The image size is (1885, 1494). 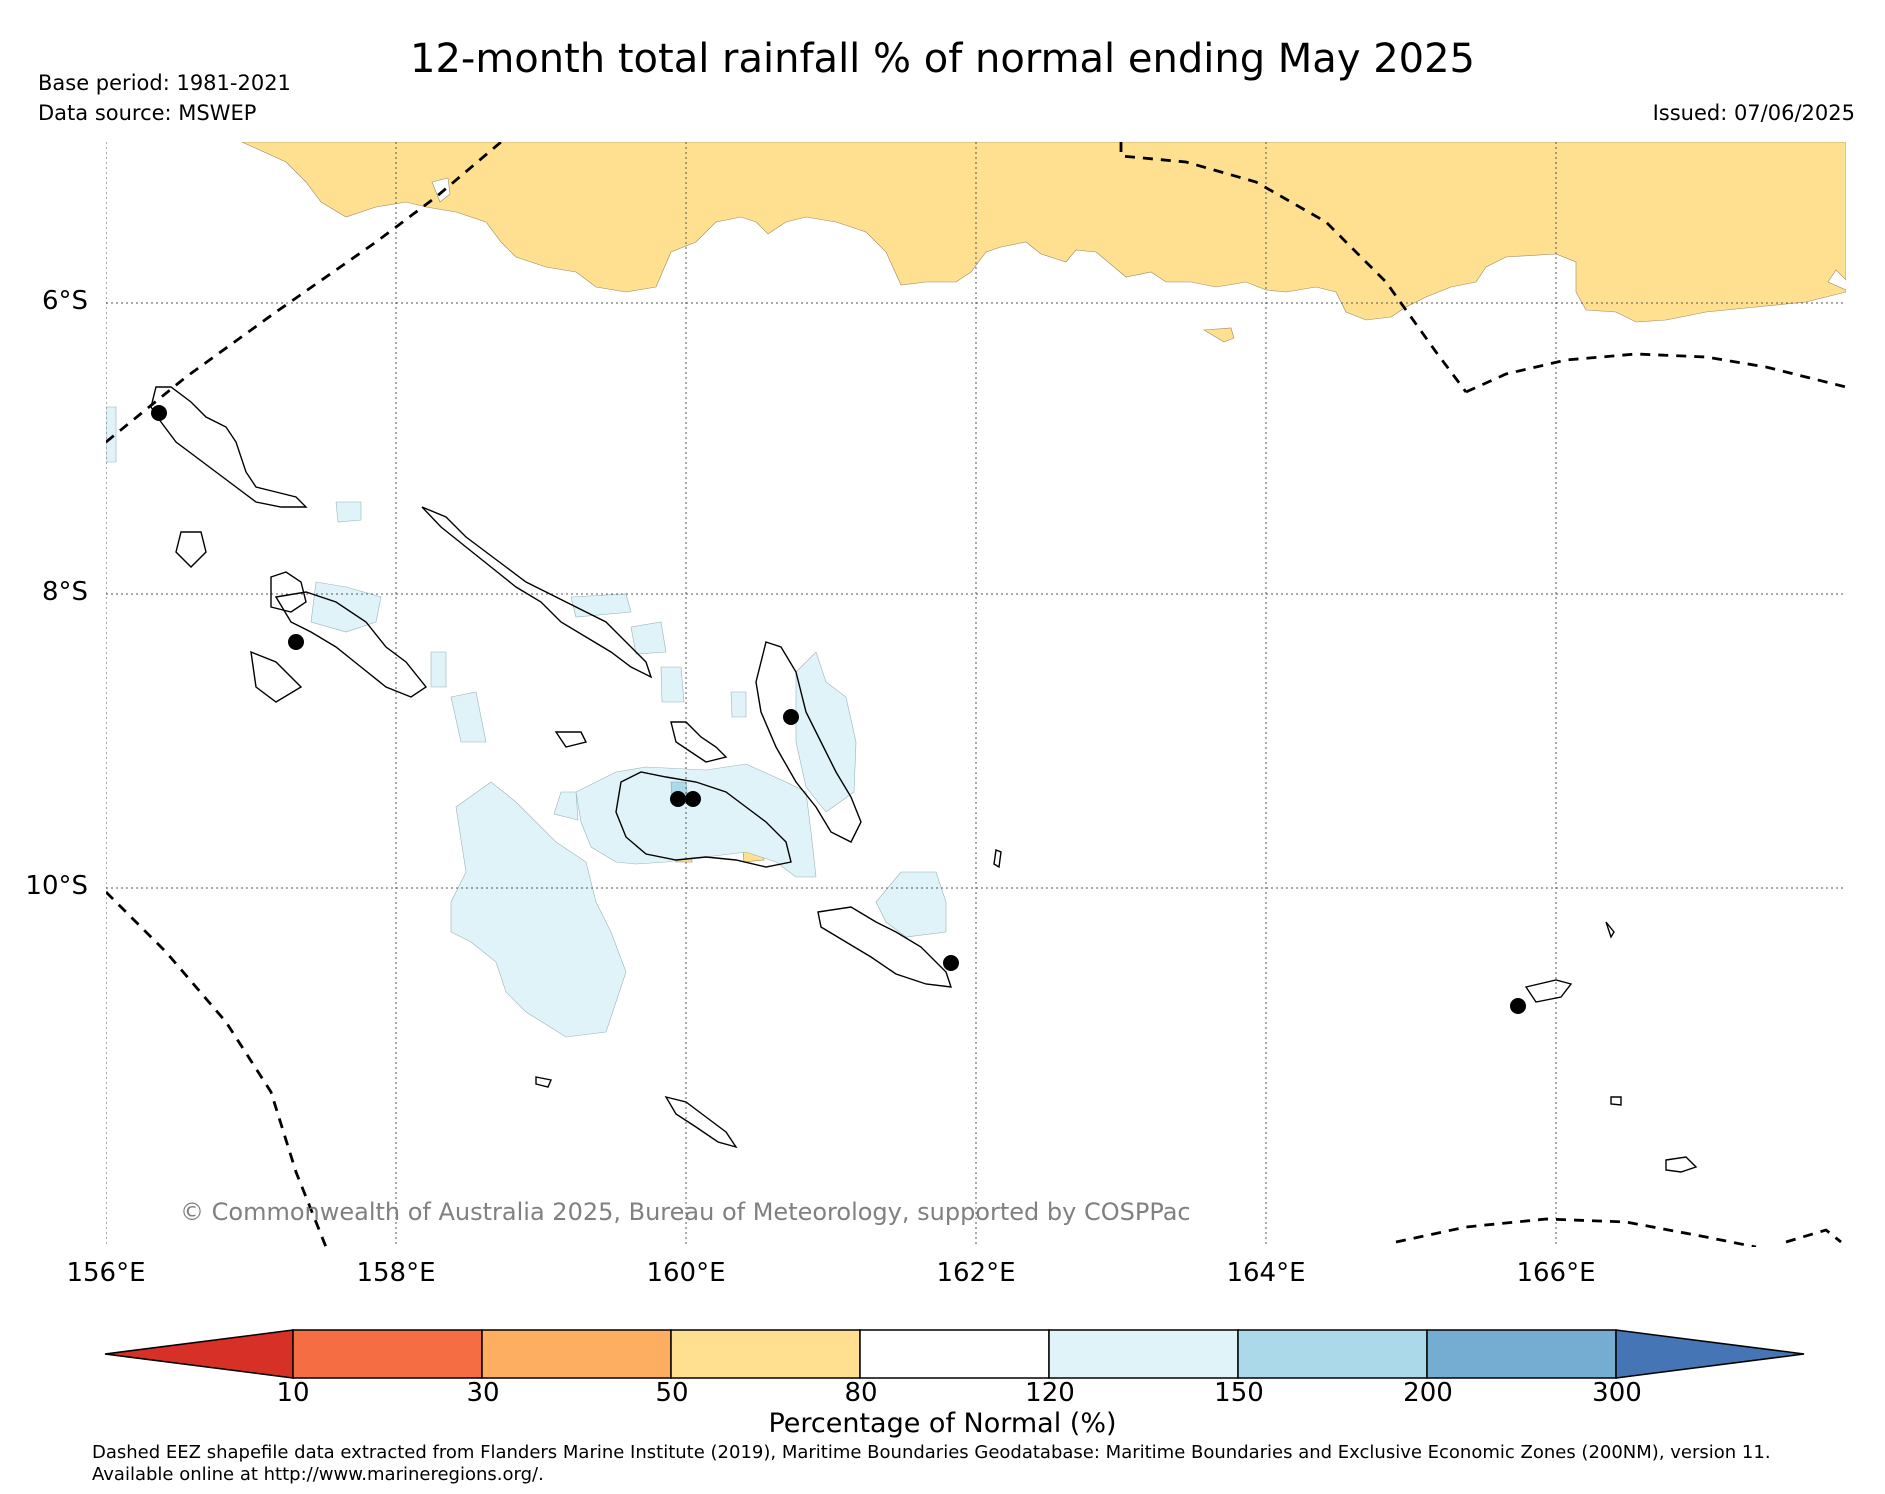 What do you see at coordinates (56, 886) in the screenshot?
I see `lat-label-10s: 10°S` at bounding box center [56, 886].